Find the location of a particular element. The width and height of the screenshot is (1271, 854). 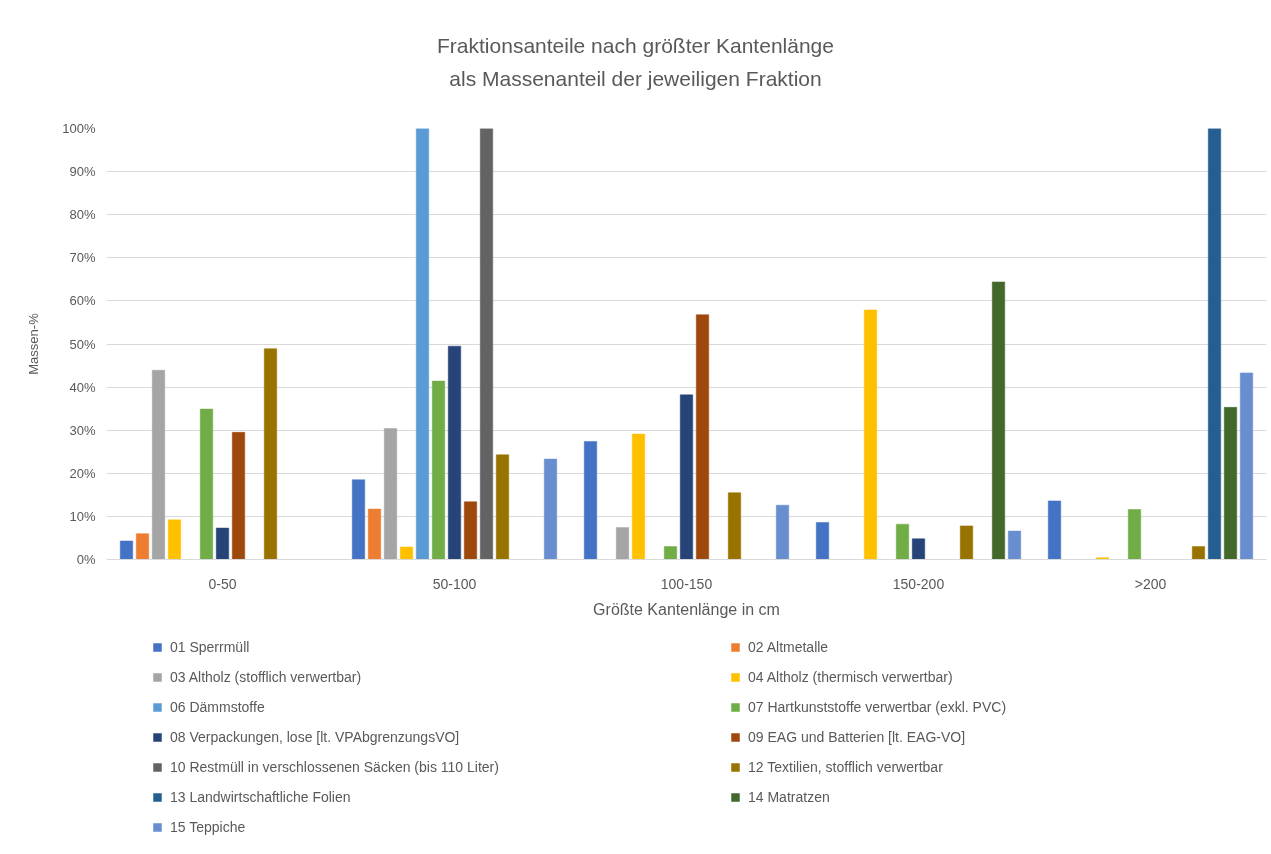

legend-label: 15 Teppiche is located at coordinates (208, 827).